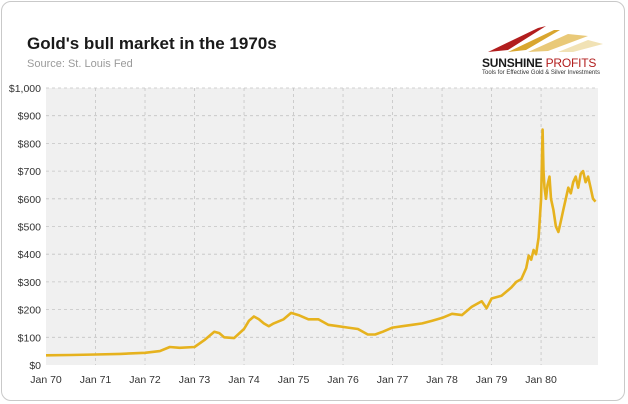 The height and width of the screenshot is (404, 628). I want to click on y-tick-label: $900, so click(30, 117).